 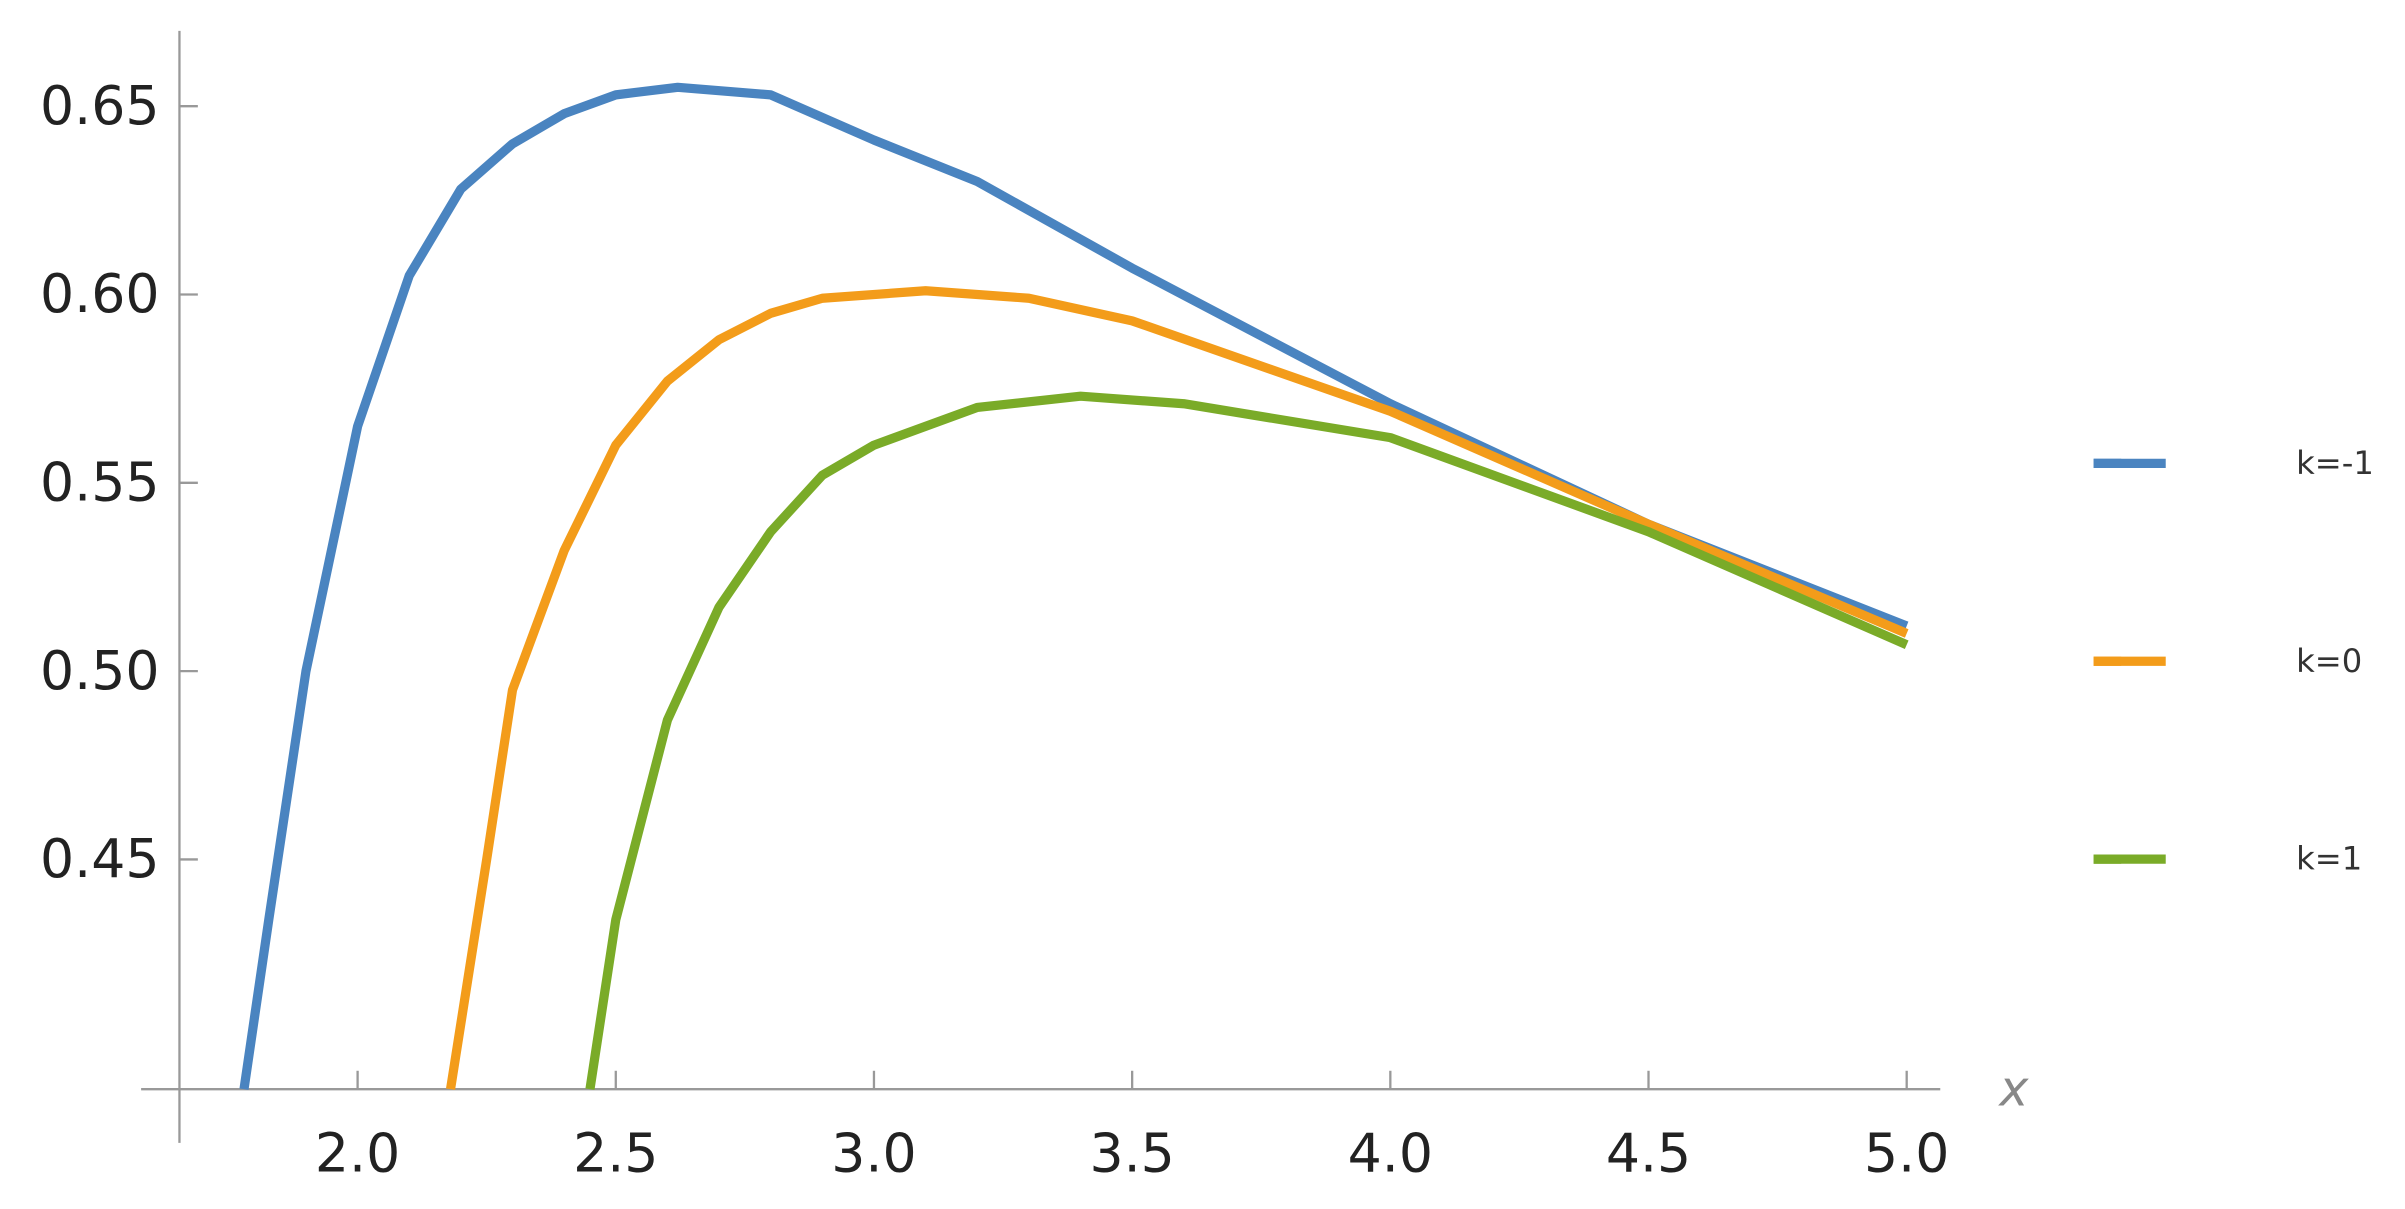 What do you see at coordinates (1131, 1152) in the screenshot?
I see `x-tick-label: 3.5` at bounding box center [1131, 1152].